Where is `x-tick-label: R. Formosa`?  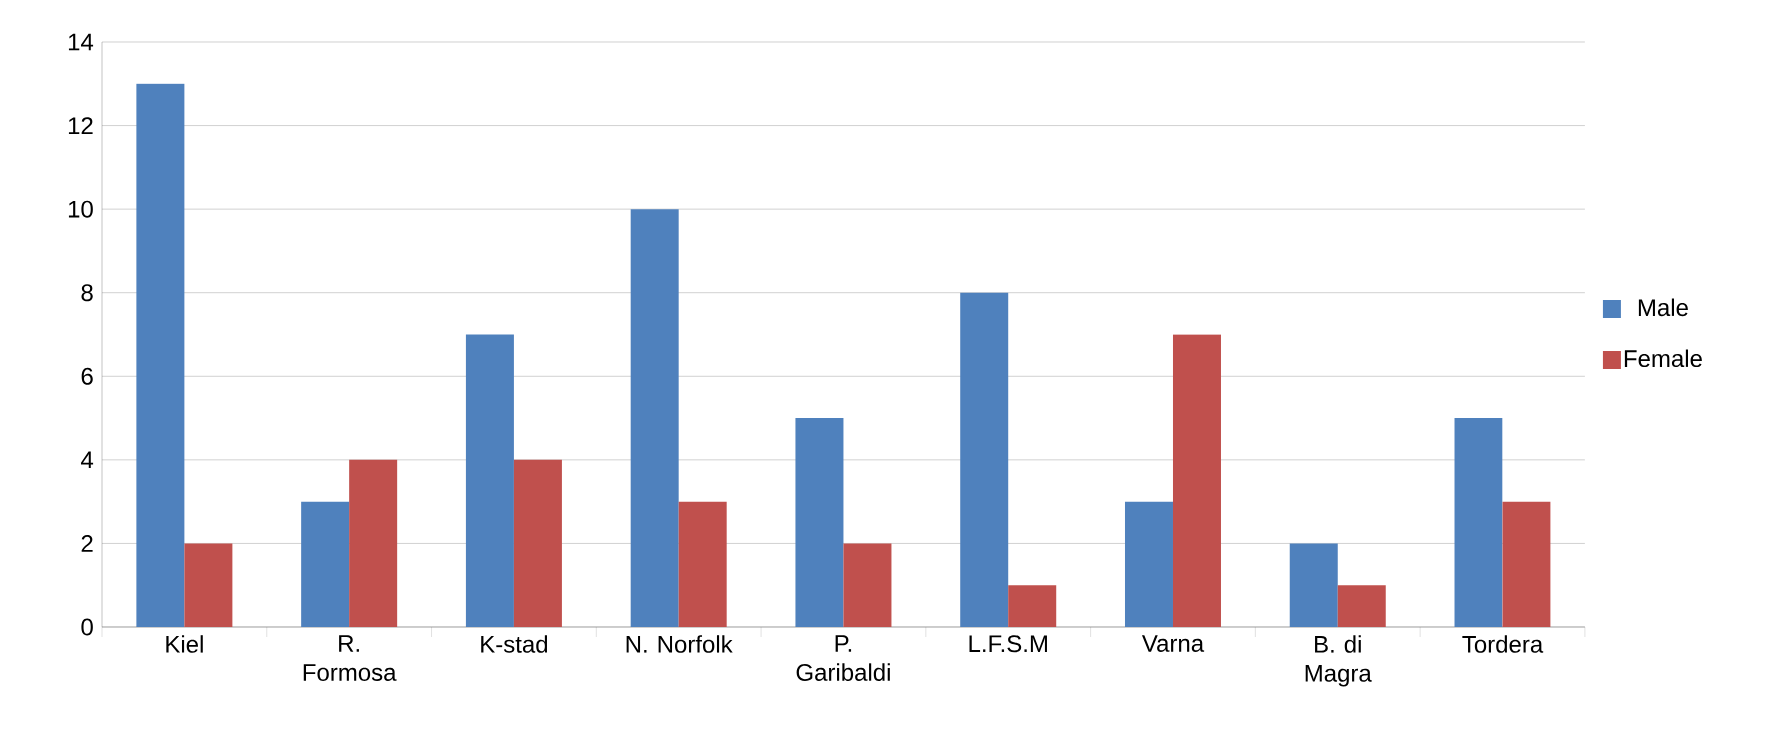
x-tick-label: R. Formosa is located at coordinates (350, 658).